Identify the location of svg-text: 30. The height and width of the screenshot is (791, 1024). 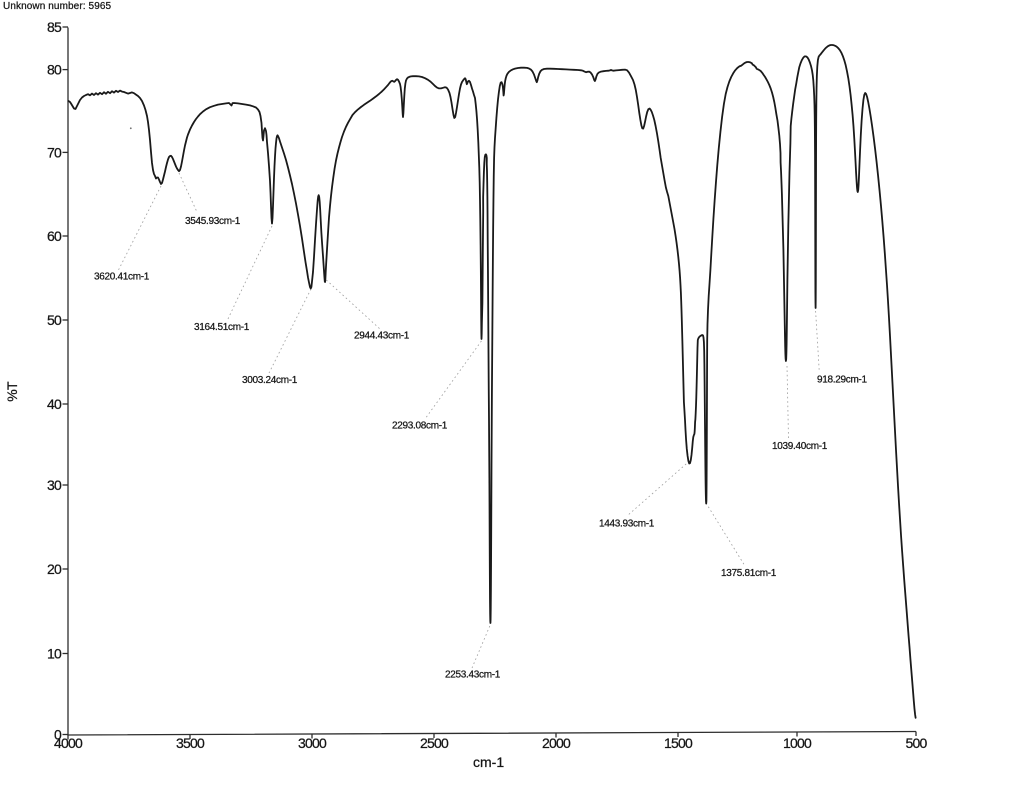
(54, 485).